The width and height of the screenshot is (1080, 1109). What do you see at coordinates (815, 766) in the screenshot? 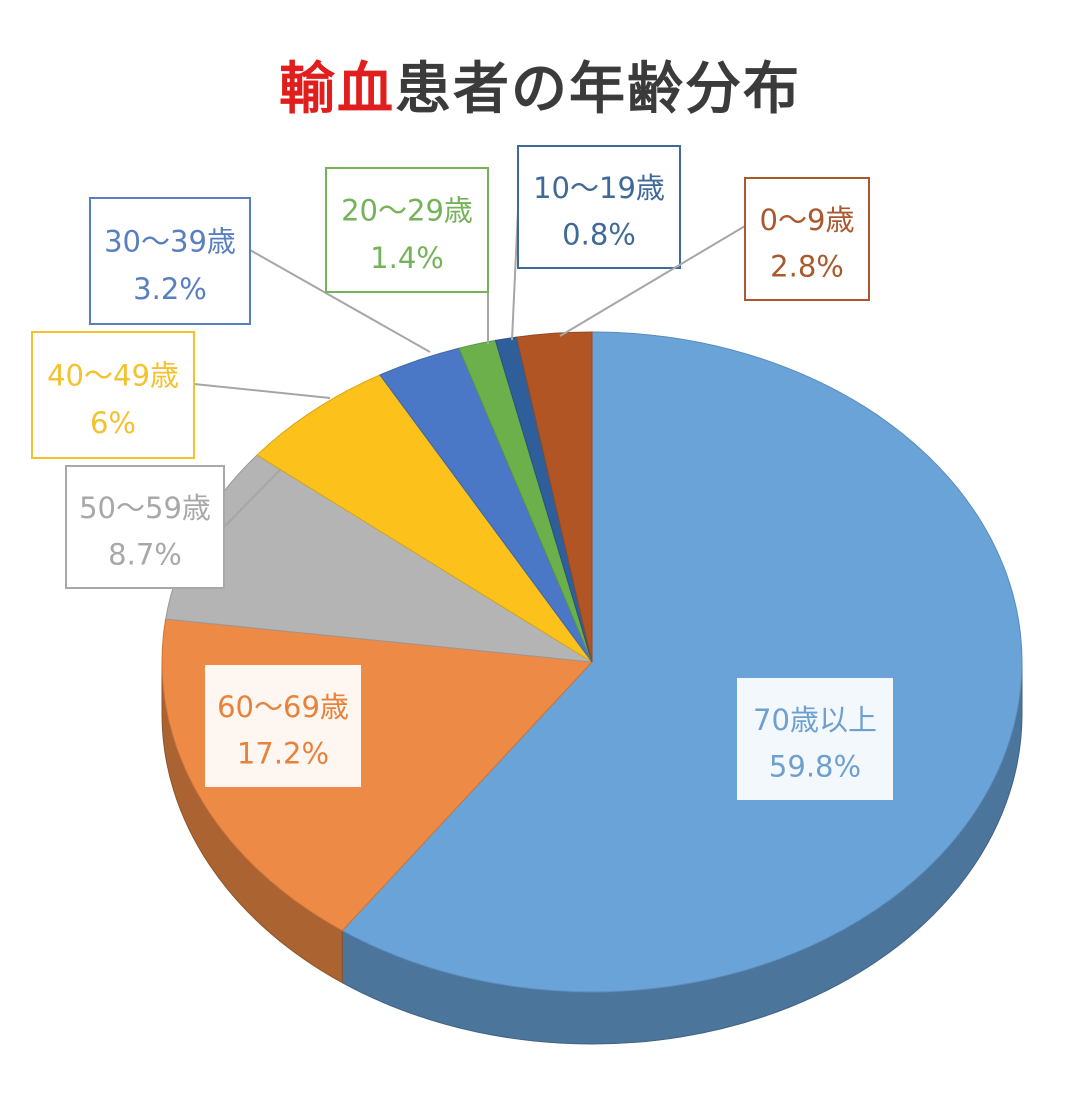
I see `data-label-value-0: 59.8%` at bounding box center [815, 766].